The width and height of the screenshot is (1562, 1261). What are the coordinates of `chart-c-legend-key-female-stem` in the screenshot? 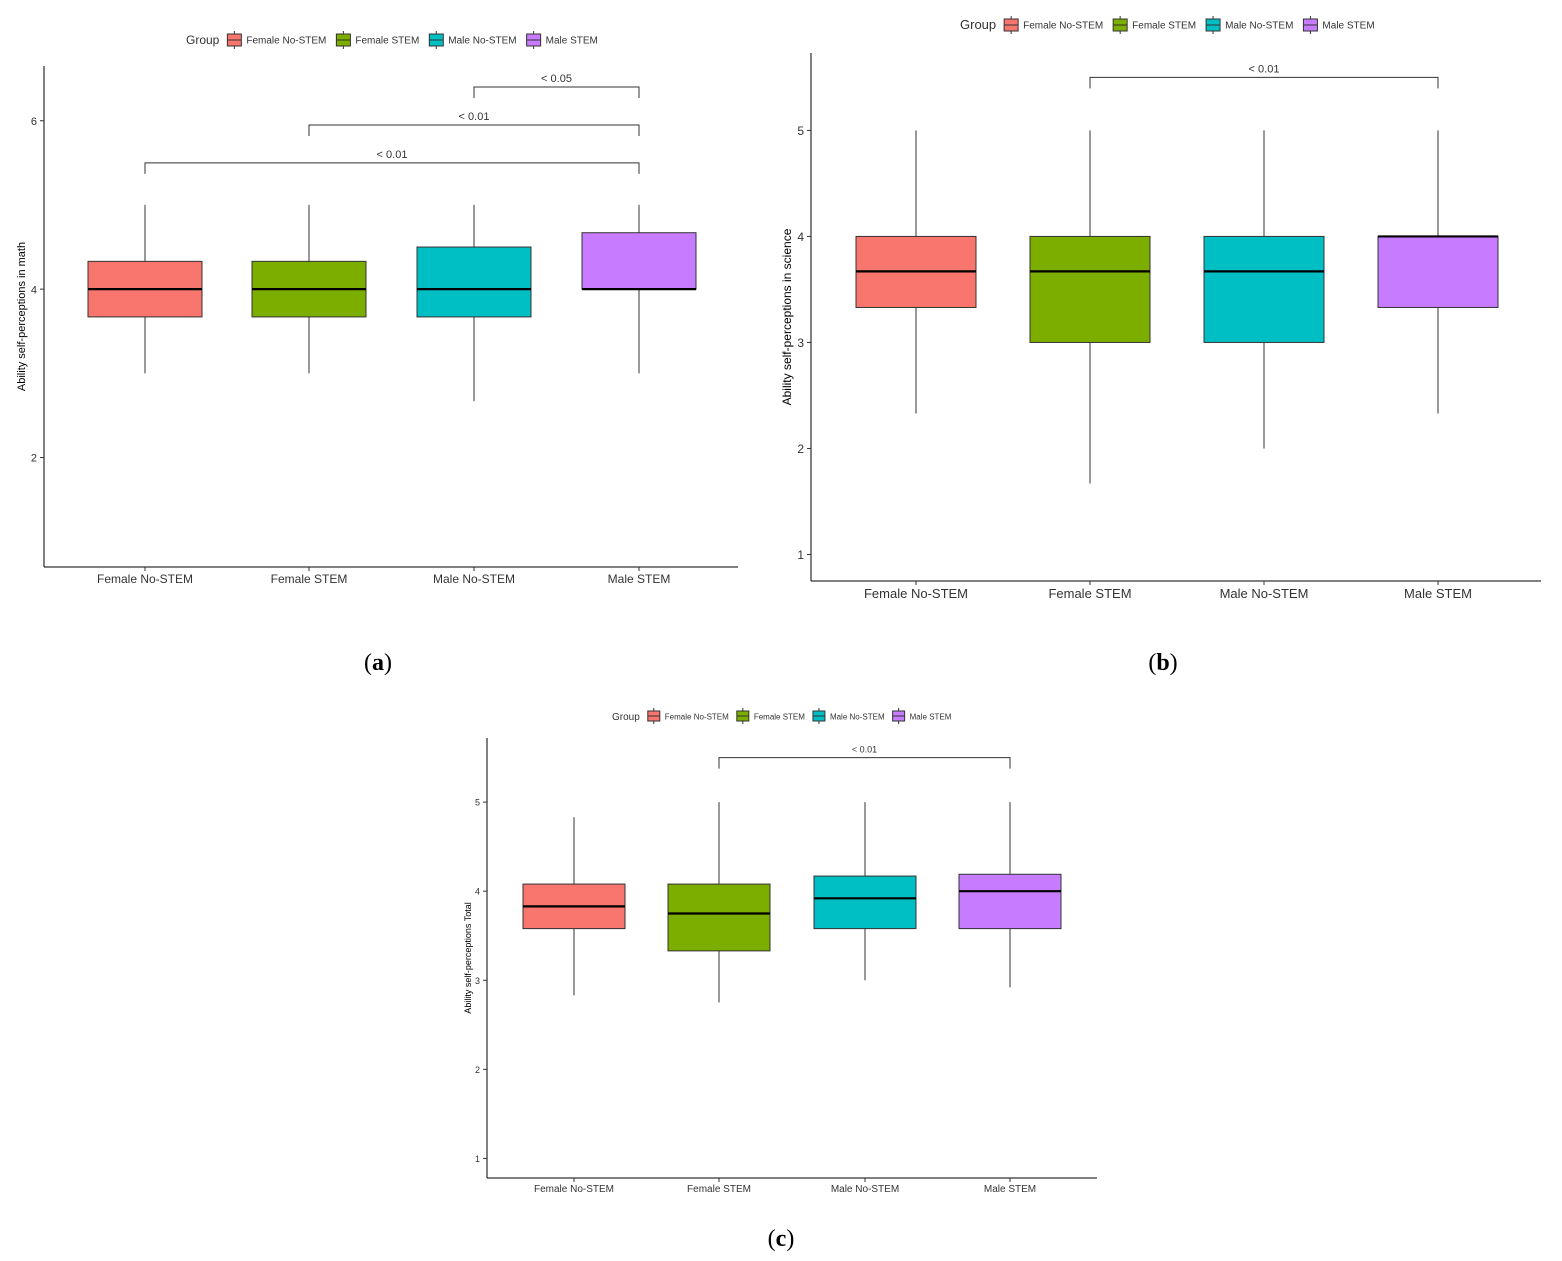 It's located at (743, 716).